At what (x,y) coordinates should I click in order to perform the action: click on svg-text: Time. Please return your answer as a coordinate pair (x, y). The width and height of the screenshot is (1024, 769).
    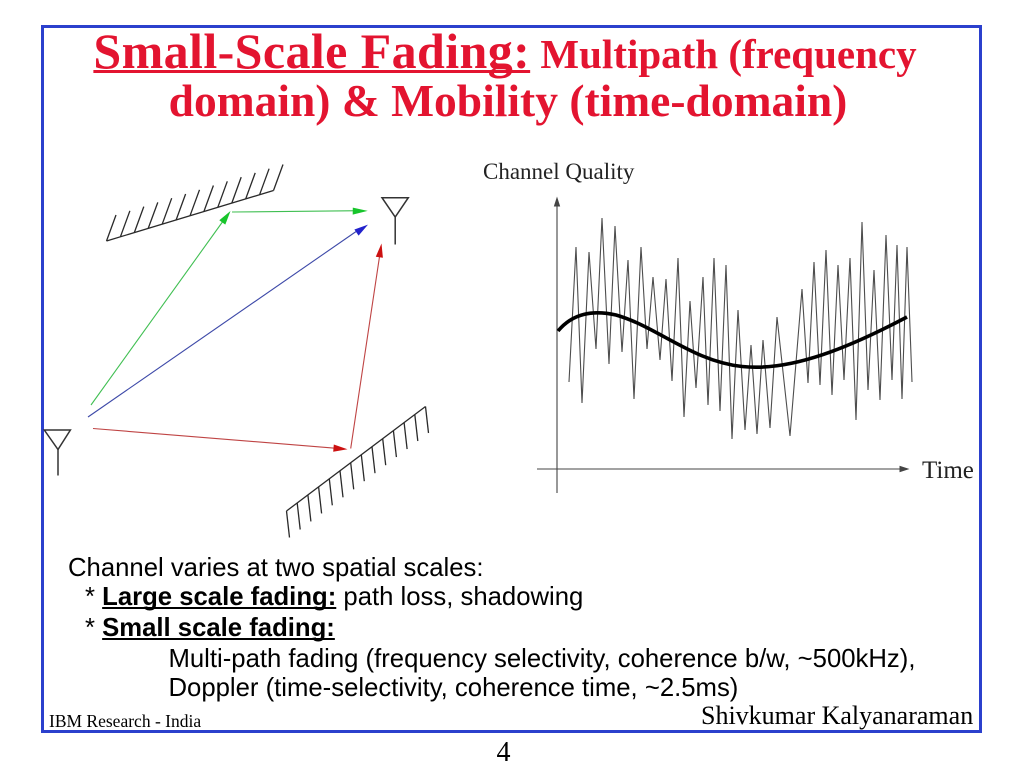
    Looking at the image, I should click on (948, 470).